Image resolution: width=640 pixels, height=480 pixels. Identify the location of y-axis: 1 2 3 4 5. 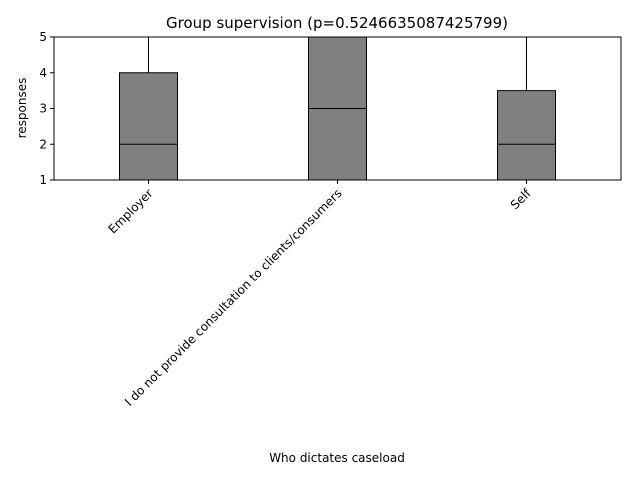
(46, 108).